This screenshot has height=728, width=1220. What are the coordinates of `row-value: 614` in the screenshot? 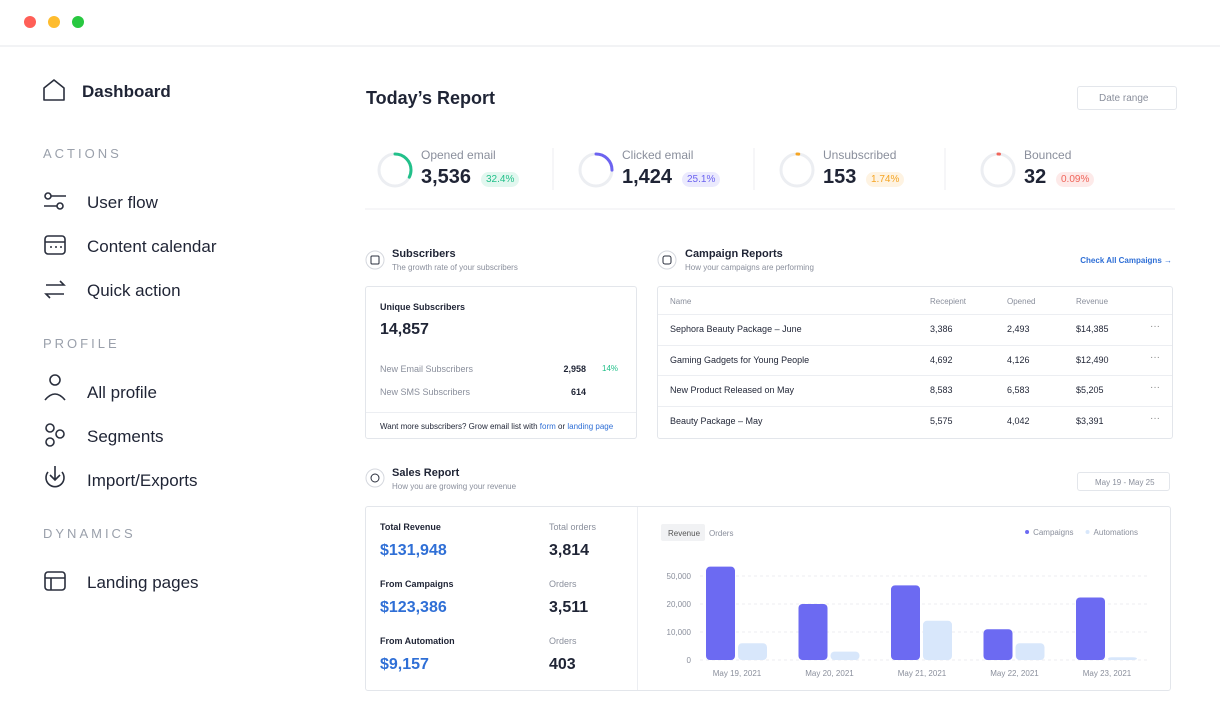 It's located at (578, 392).